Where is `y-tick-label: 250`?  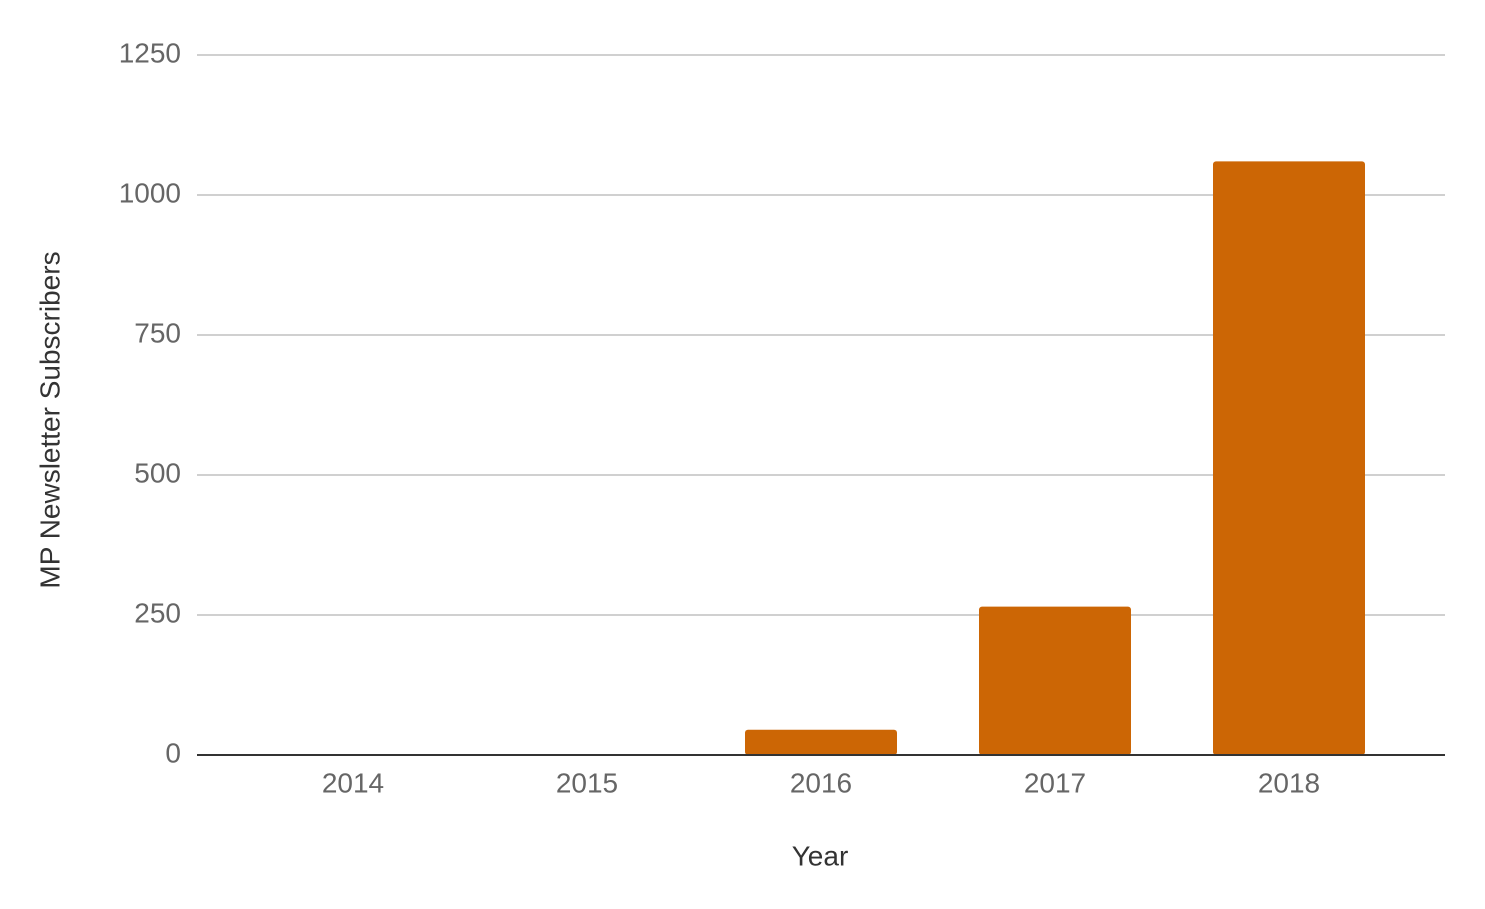
y-tick-label: 250 is located at coordinates (157, 612).